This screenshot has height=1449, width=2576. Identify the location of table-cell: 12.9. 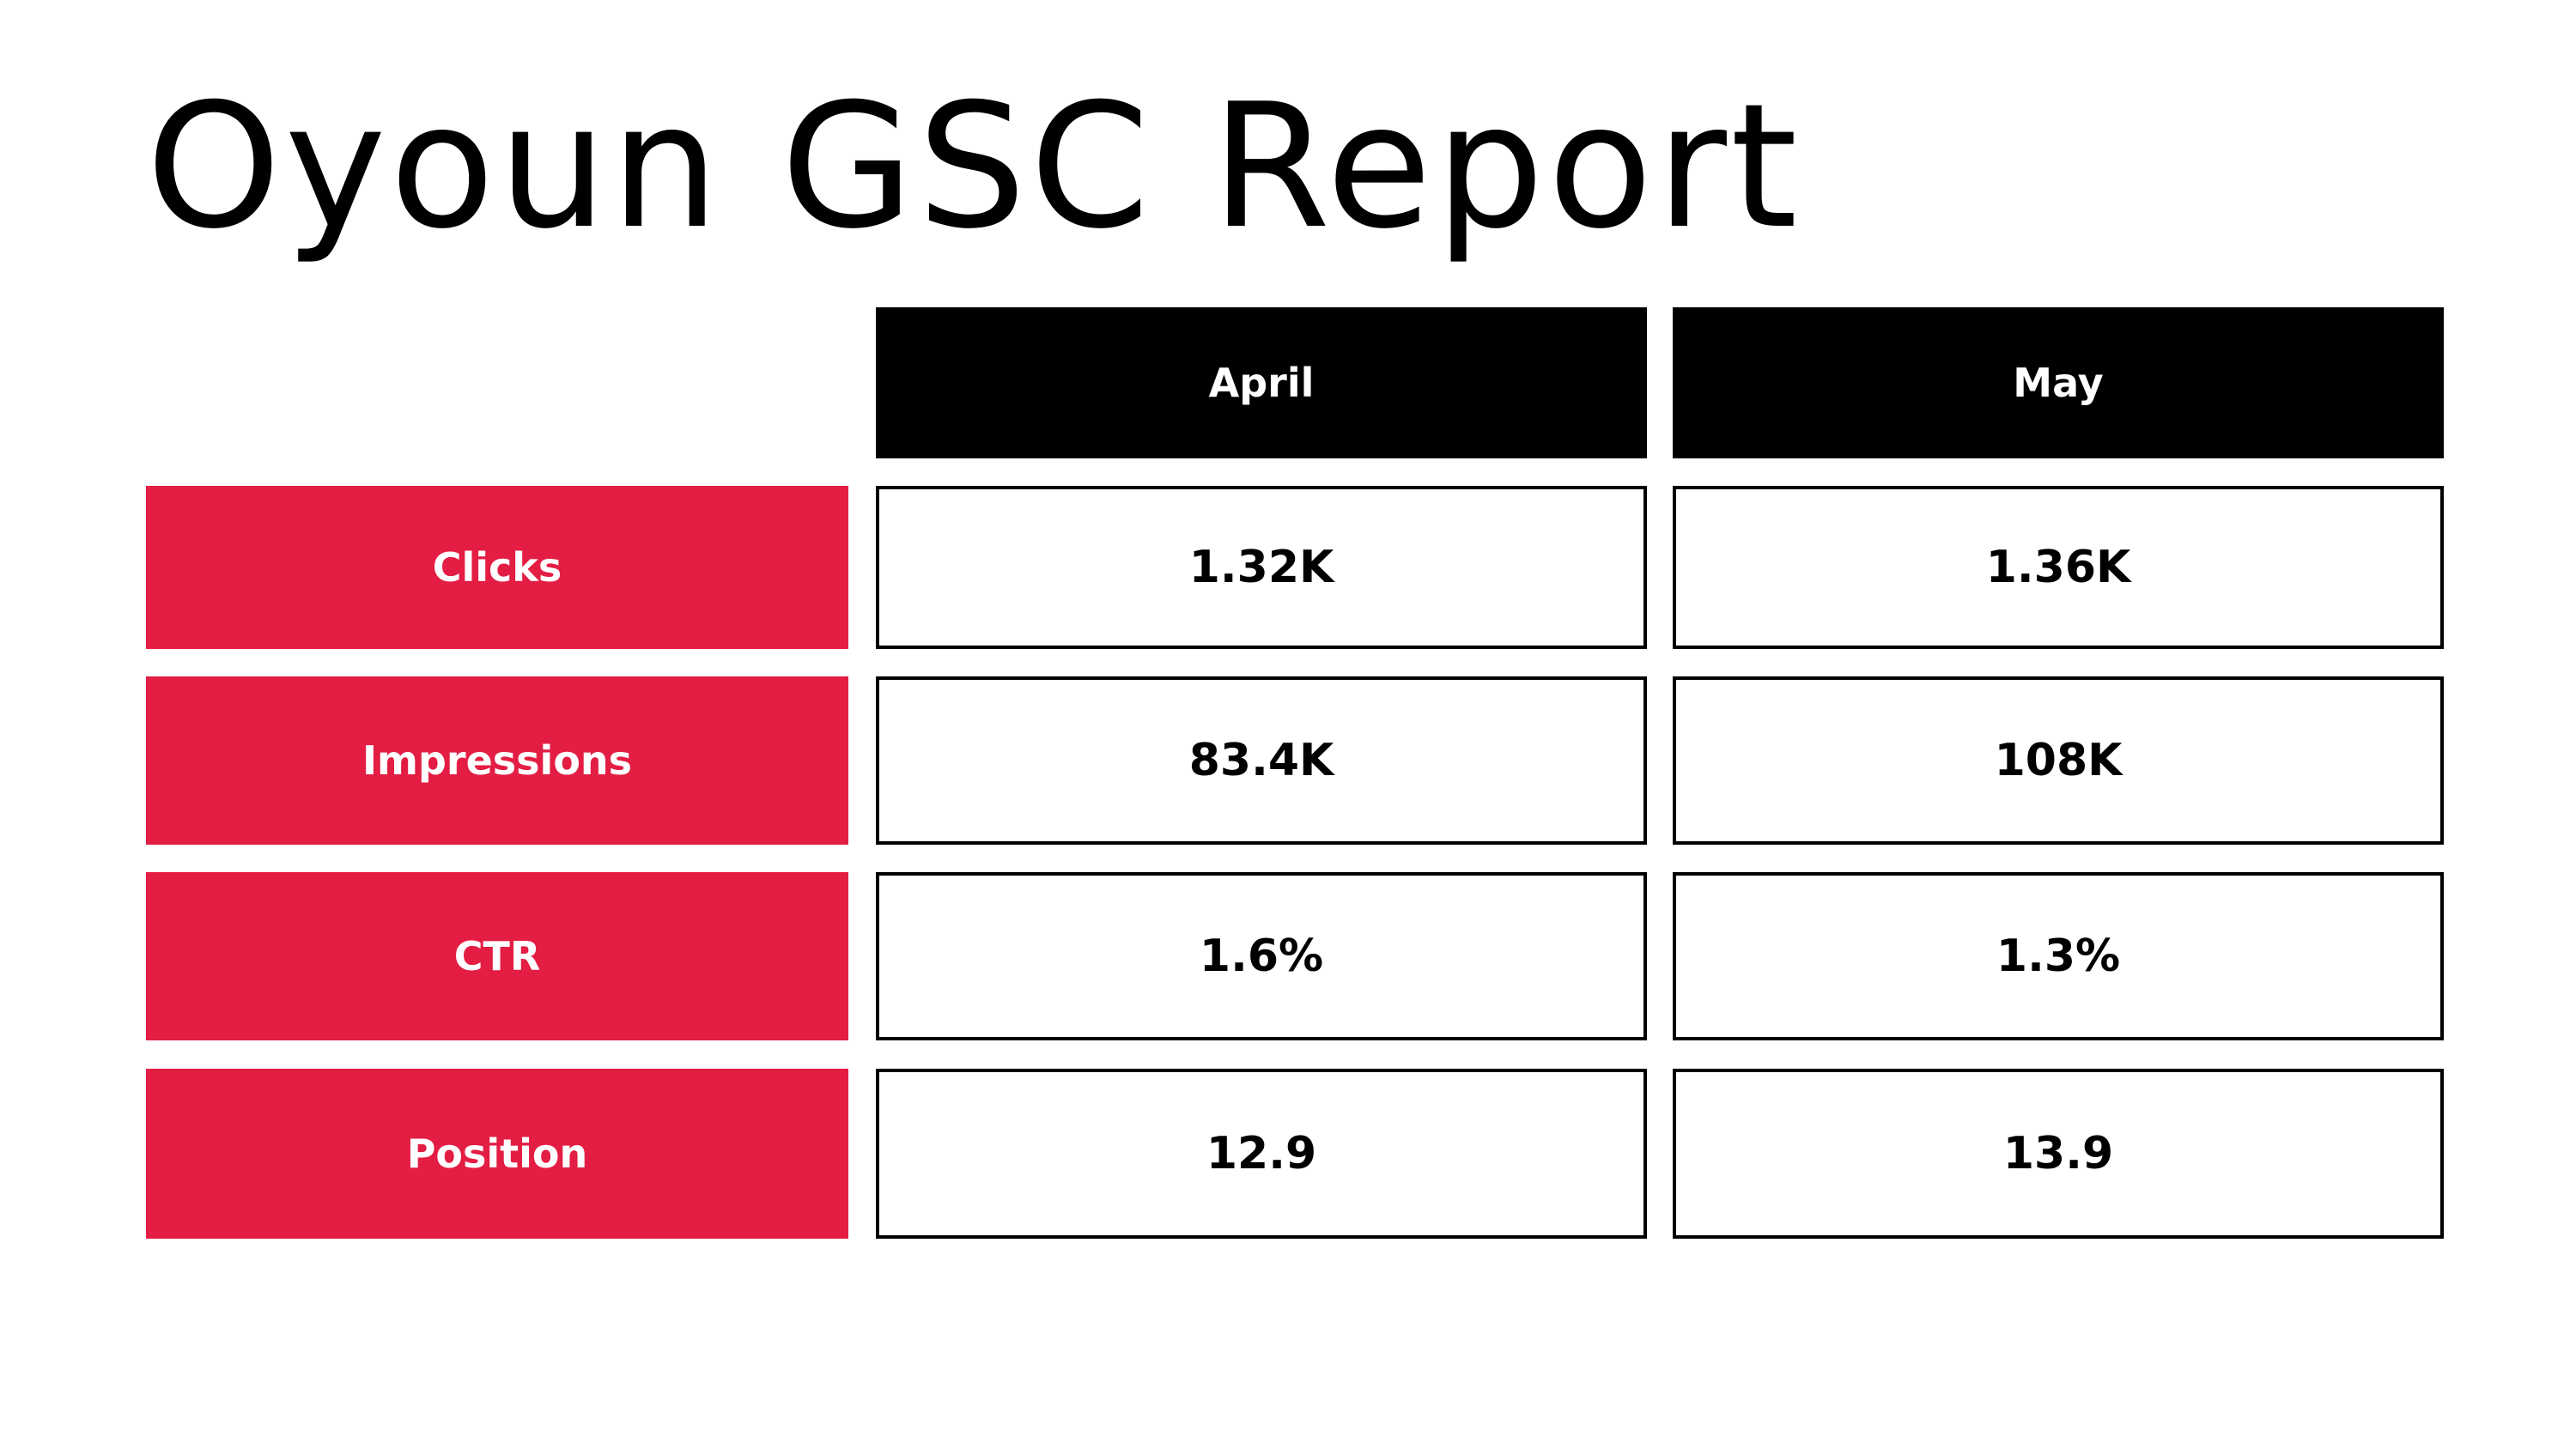
(1261, 1154).